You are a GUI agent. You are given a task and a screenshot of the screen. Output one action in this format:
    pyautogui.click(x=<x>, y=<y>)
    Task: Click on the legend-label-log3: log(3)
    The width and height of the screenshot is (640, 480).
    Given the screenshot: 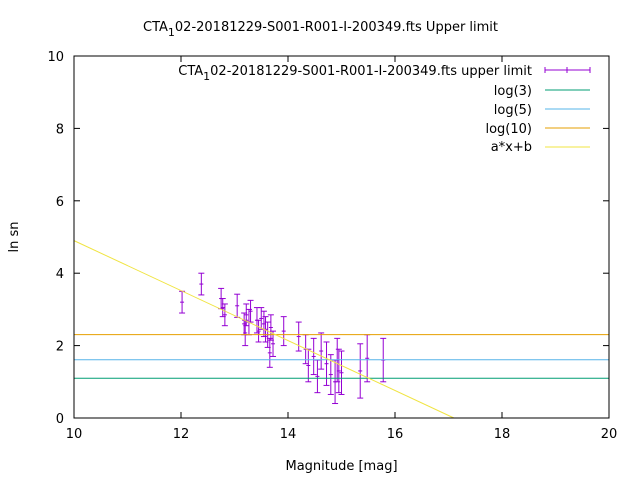 What is the action you would take?
    pyautogui.click(x=513, y=91)
    